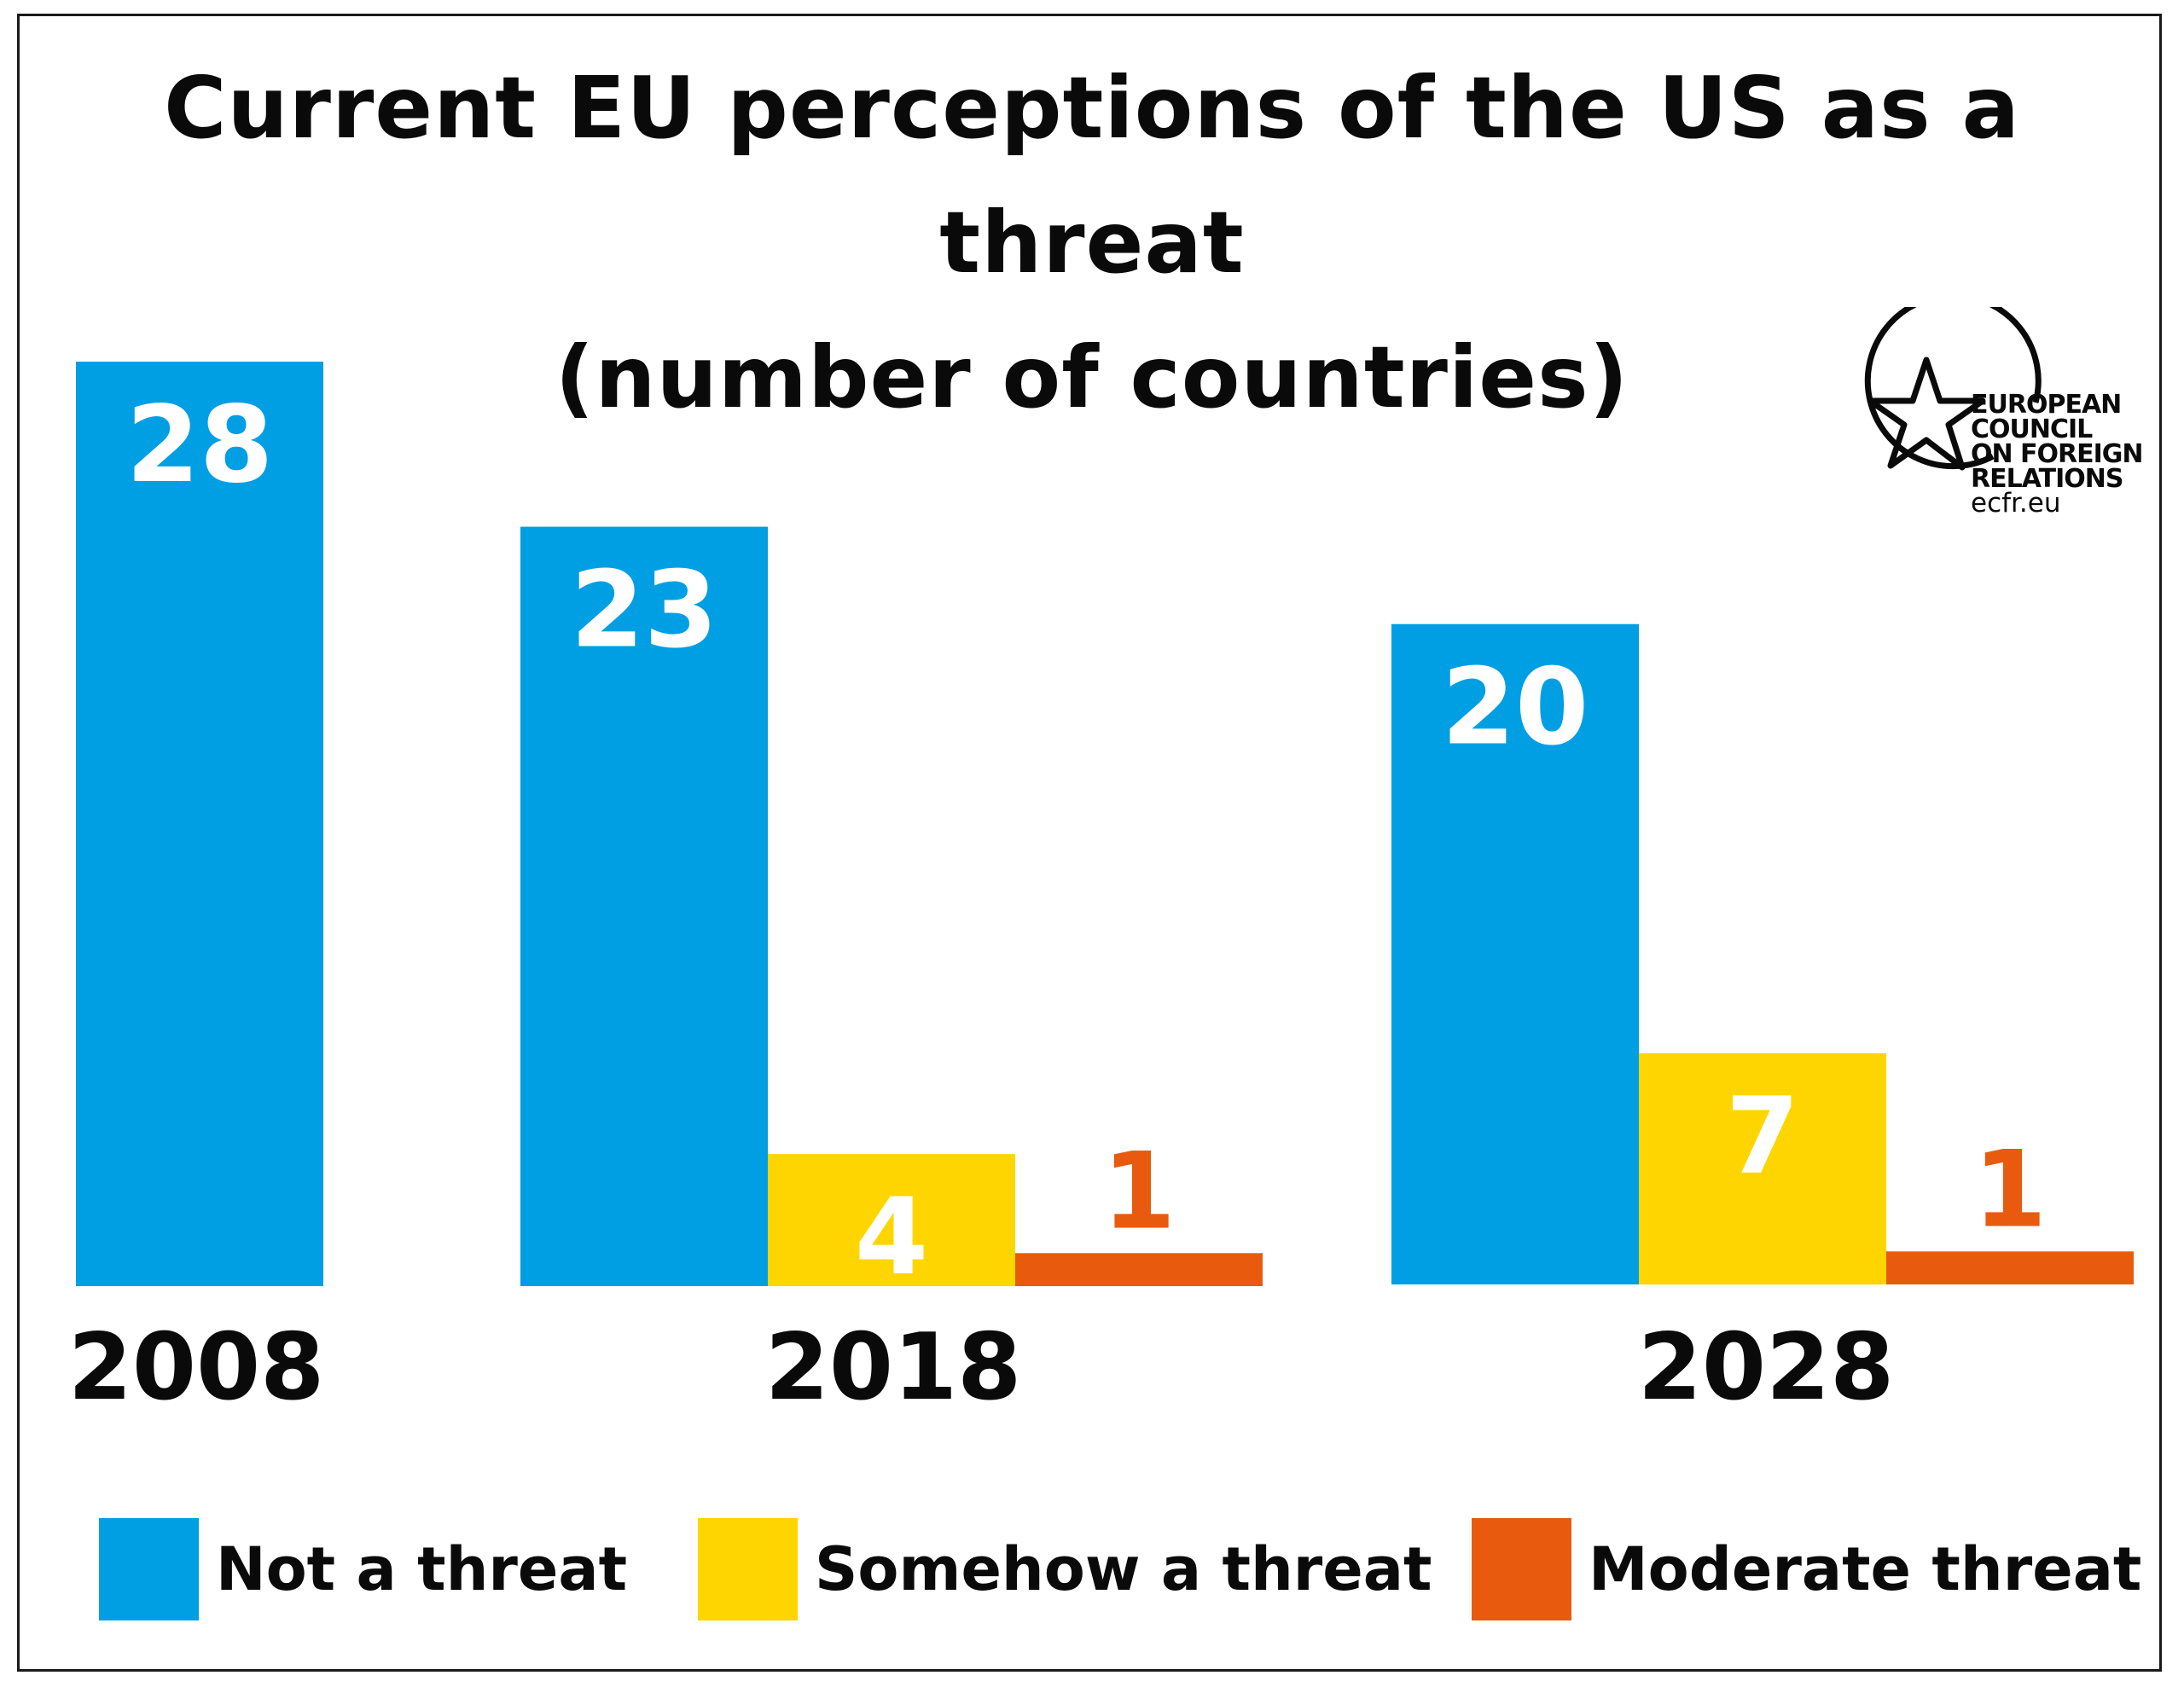  I want to click on legend-label-not-a-threat: Not a threat, so click(422, 1569).